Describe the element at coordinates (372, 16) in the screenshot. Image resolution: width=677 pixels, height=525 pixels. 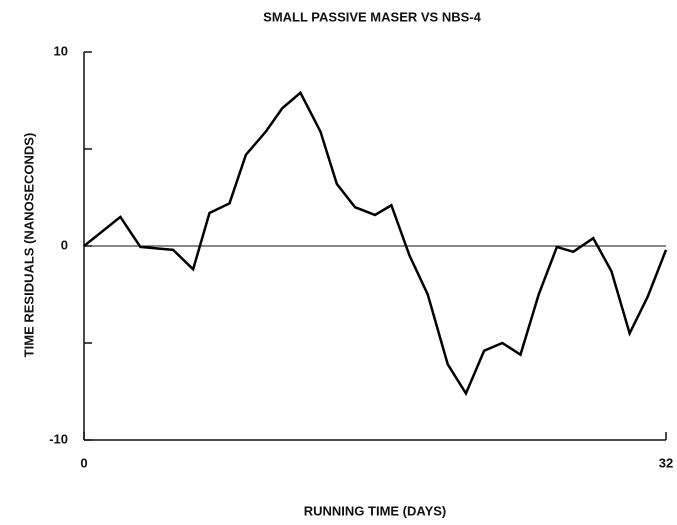
I see `chart-title: SMALL PASSIVE MASER VS NBS-4` at that location.